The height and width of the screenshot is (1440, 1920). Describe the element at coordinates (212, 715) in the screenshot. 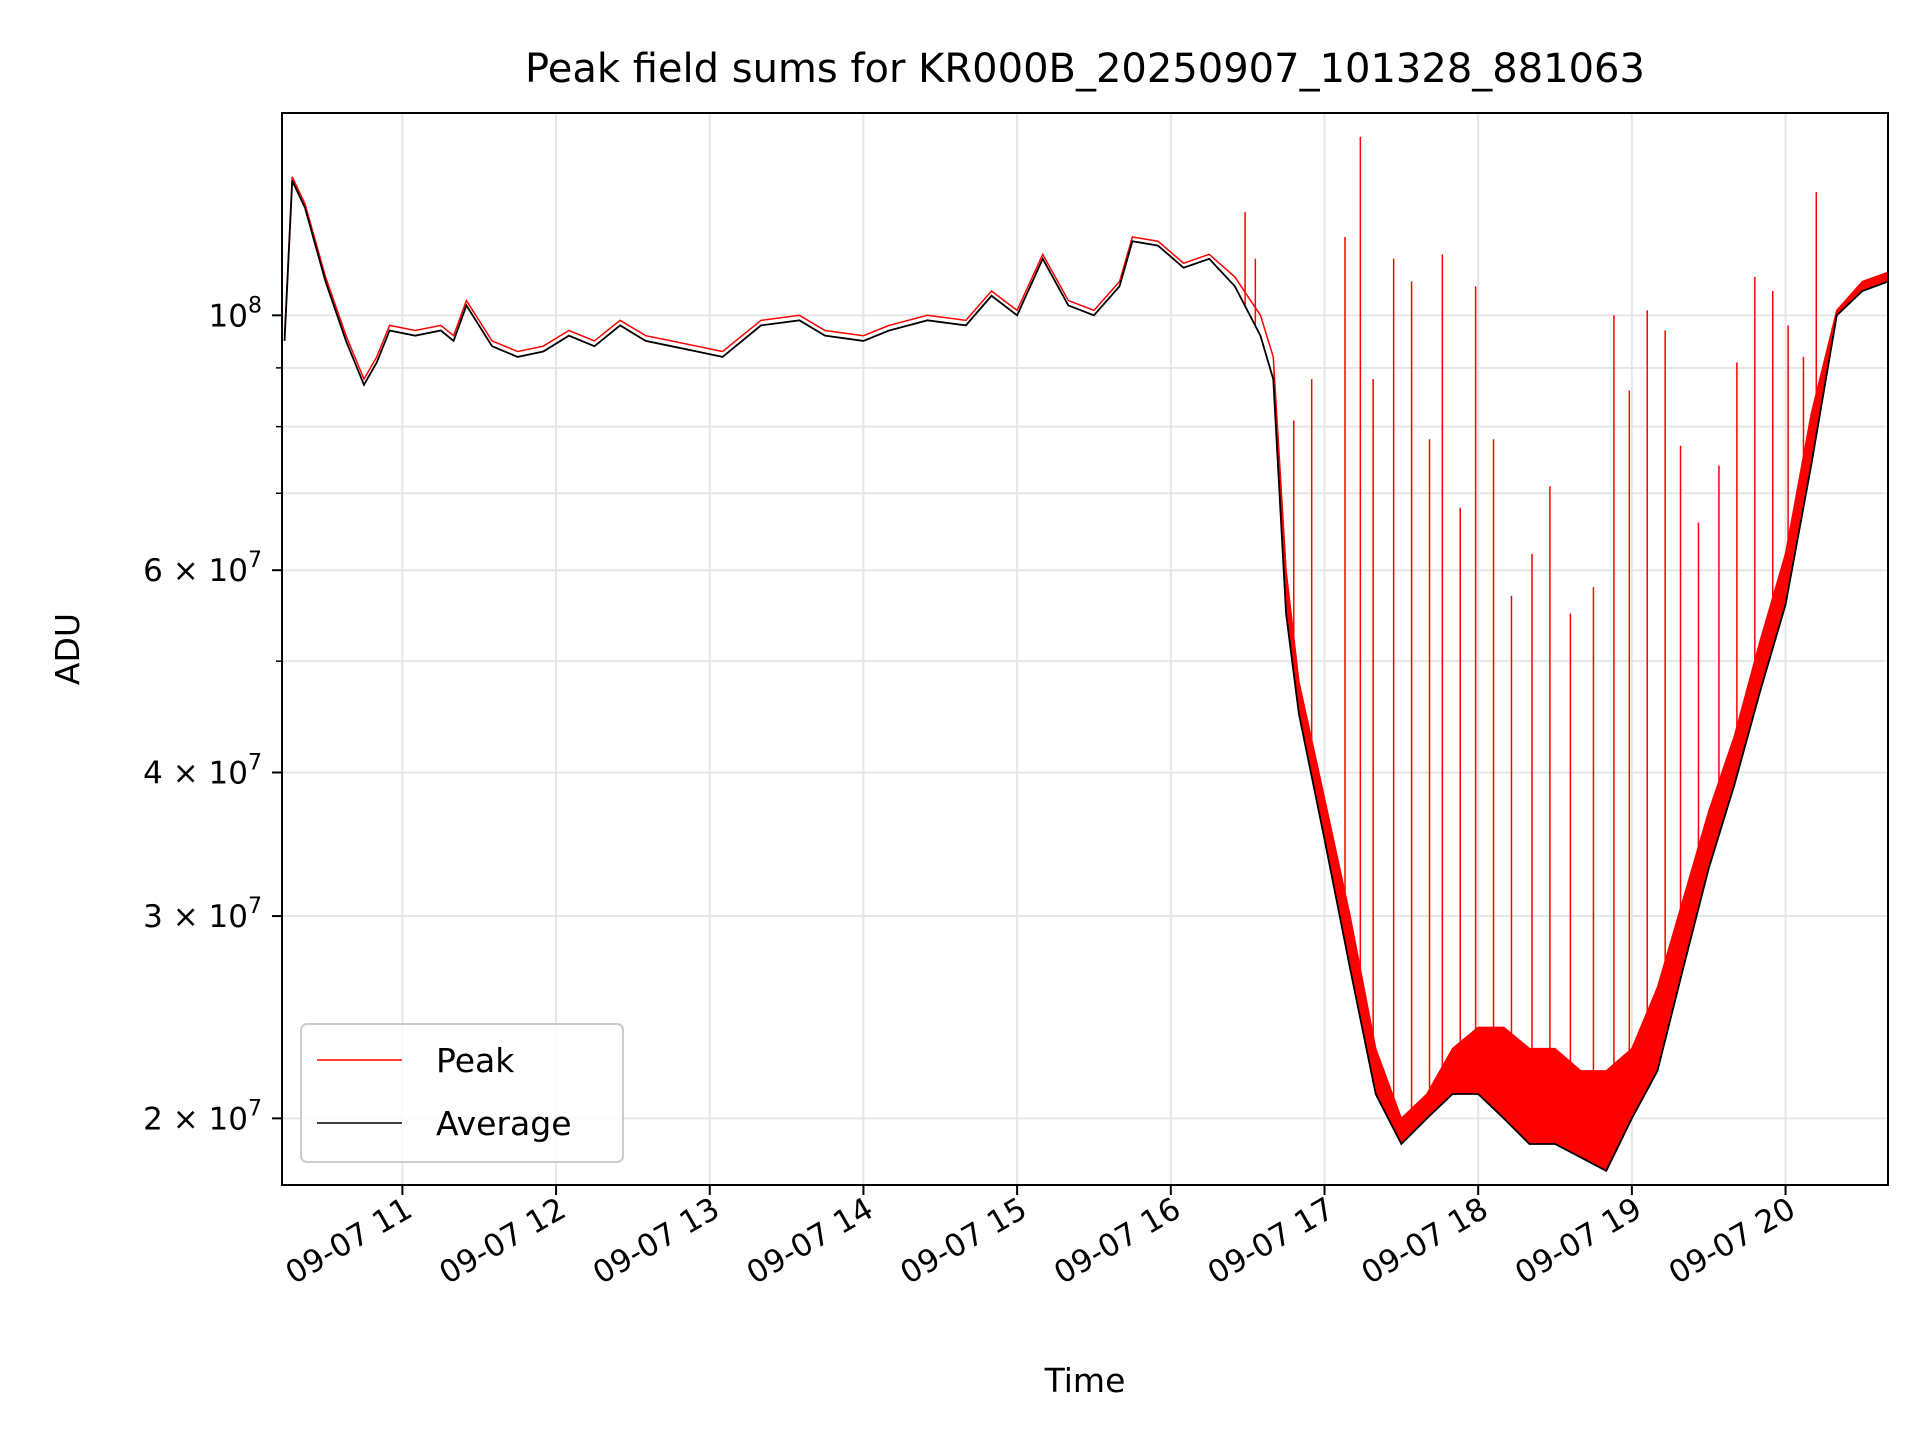

I see `y-axis: 2 × 107 3 × 107 4 × 107 6 × 107 108` at that location.